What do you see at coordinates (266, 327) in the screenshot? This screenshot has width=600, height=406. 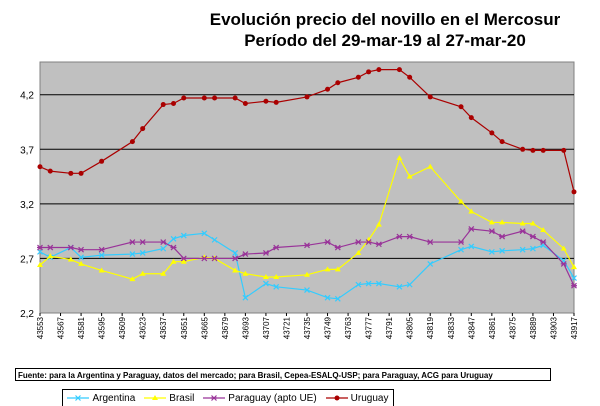 I see `x-tick-label: 43707` at bounding box center [266, 327].